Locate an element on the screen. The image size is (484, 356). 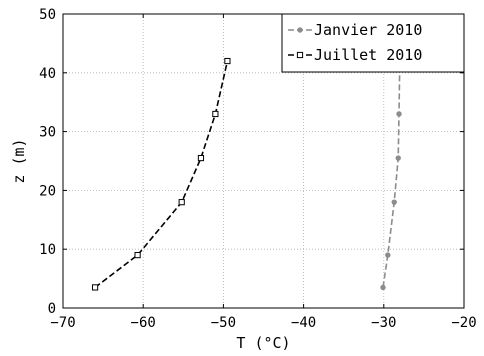
x-tick-label: −60 is located at coordinates (143, 323).